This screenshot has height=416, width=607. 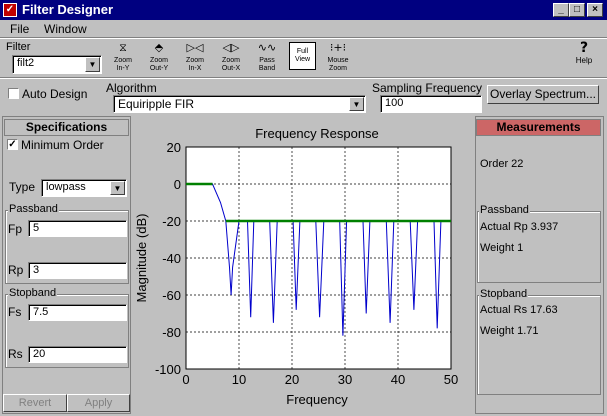 I want to click on y-tick-label: -80, so click(x=171, y=332).